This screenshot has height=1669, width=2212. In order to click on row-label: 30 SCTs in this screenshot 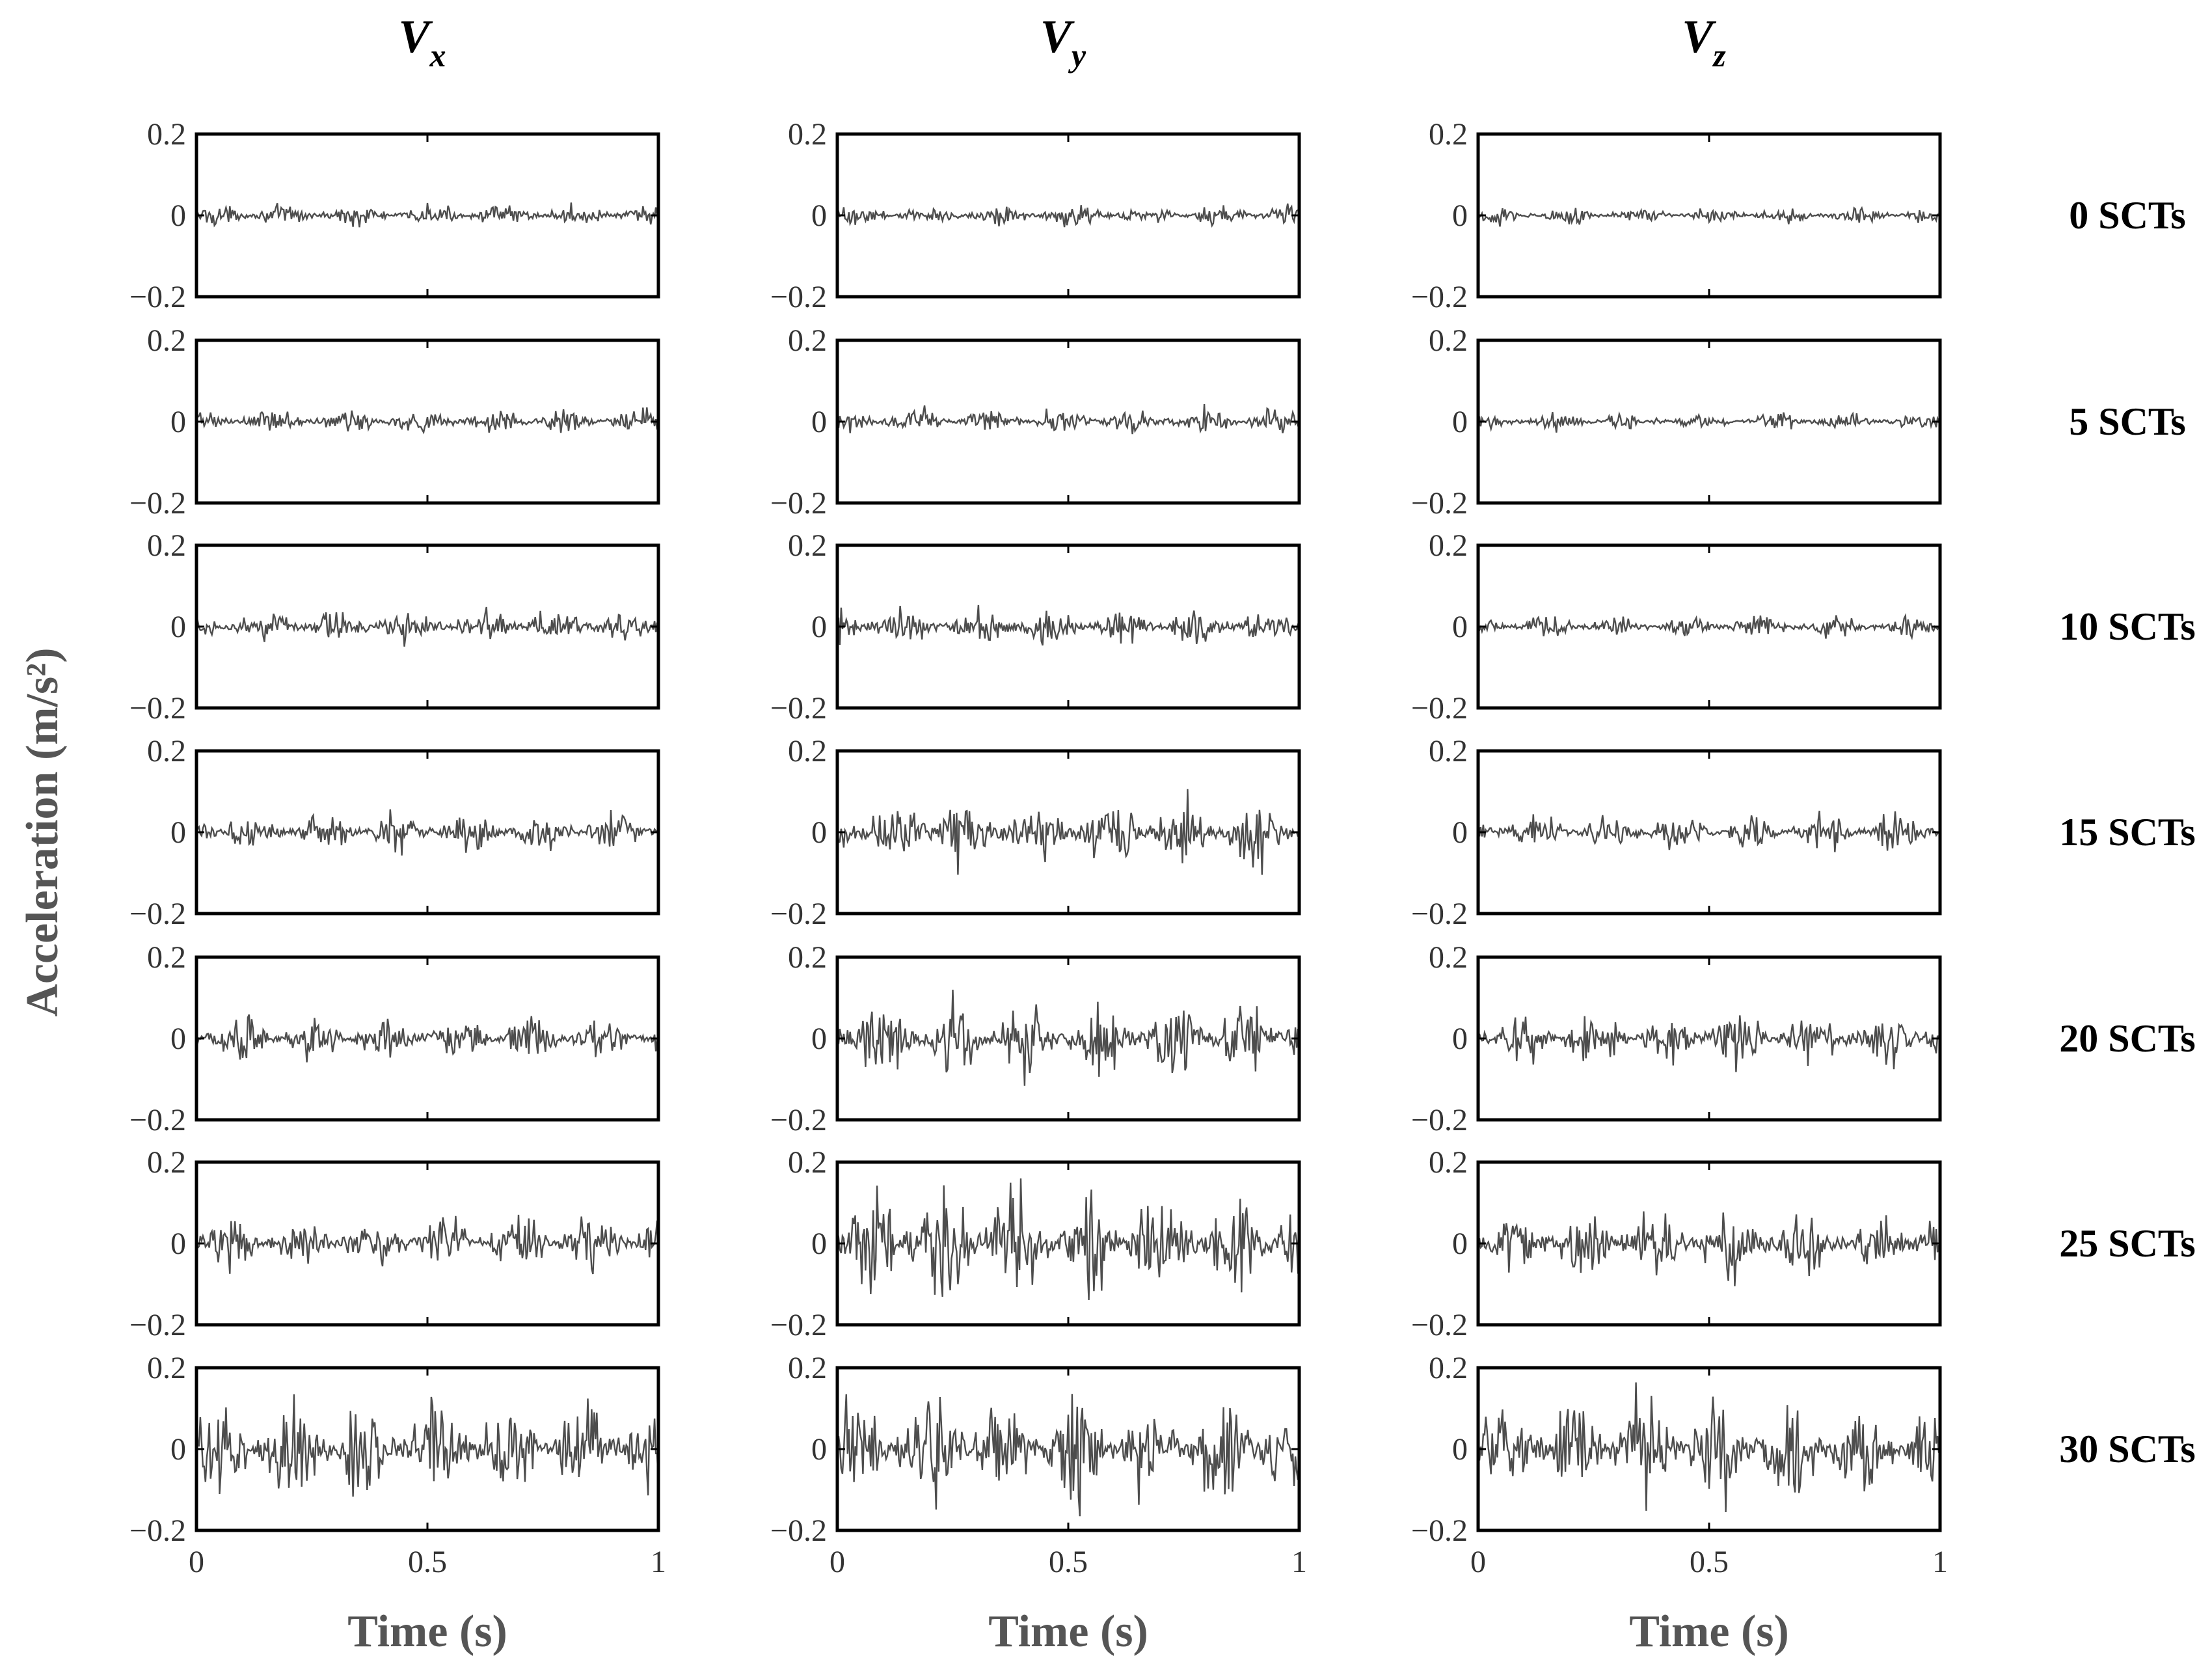, I will do `click(2128, 1449)`.